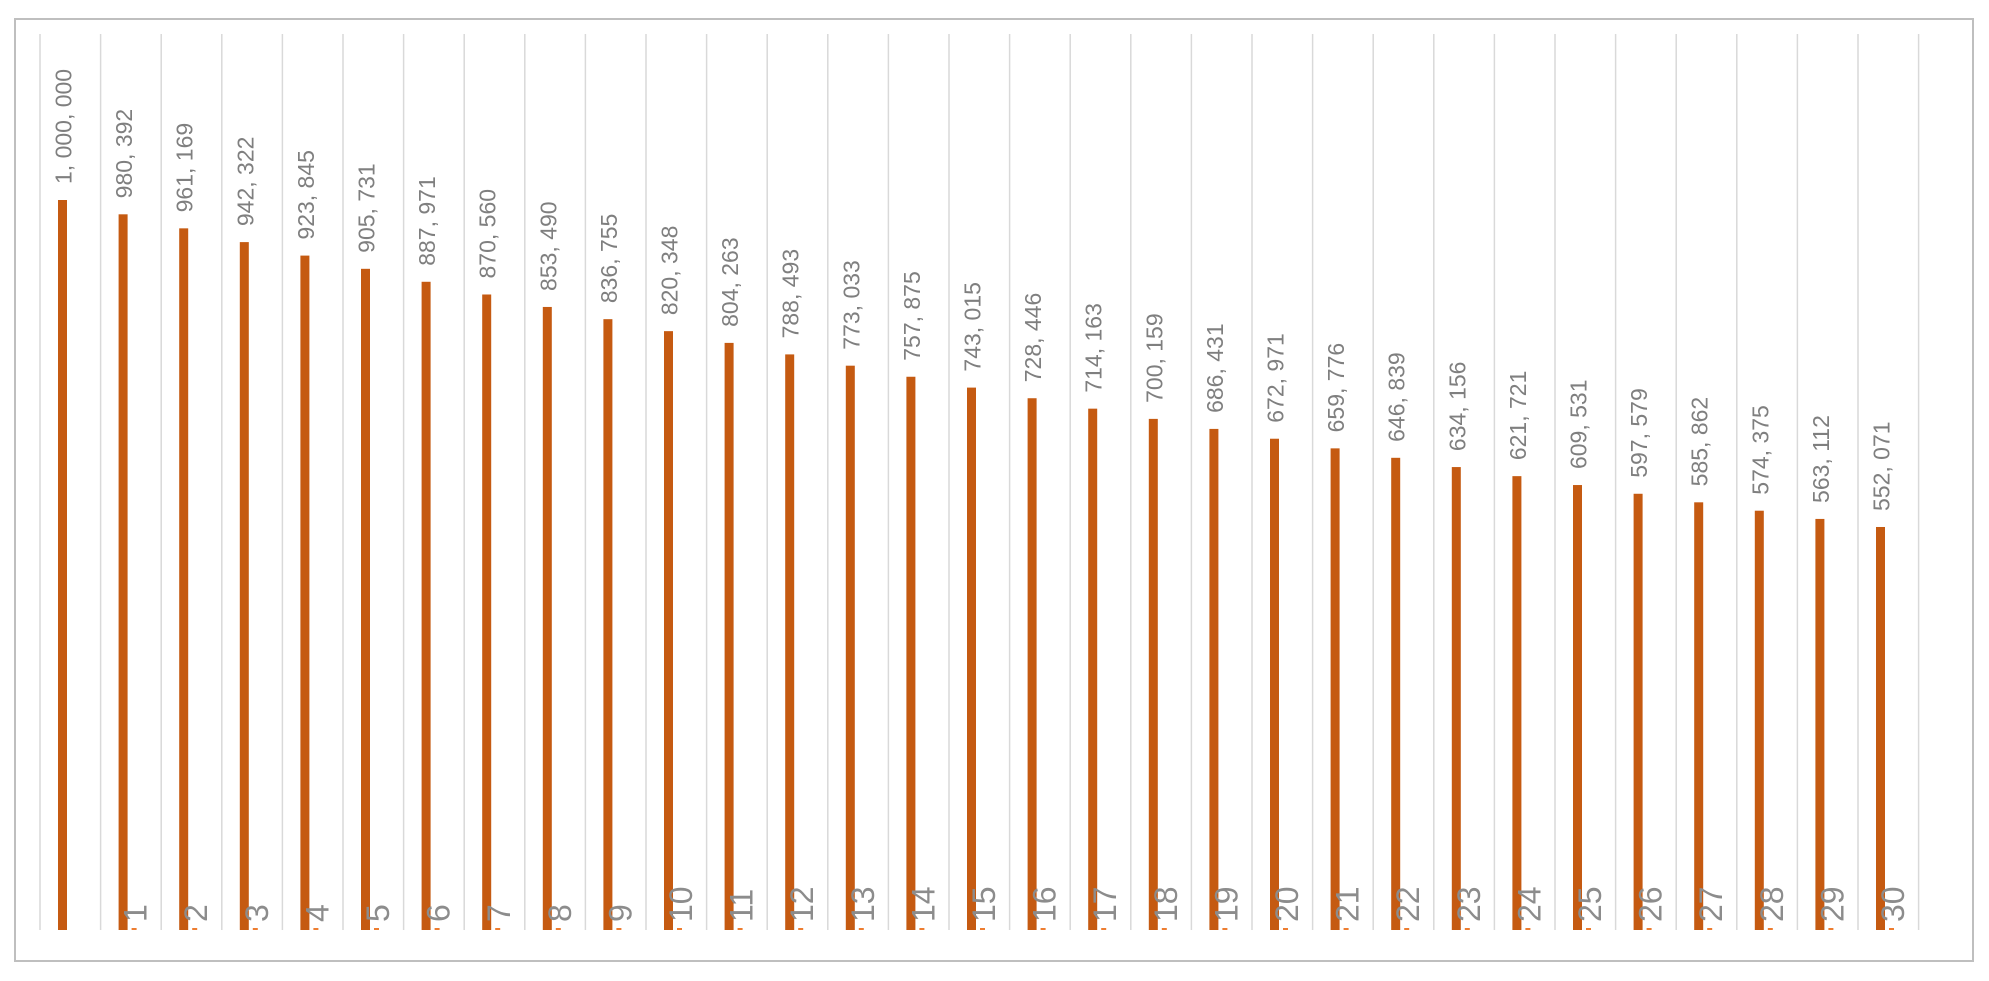 The width and height of the screenshot is (1989, 981). Describe the element at coordinates (1882, 466) in the screenshot. I see `data-label: 552, 071` at that location.